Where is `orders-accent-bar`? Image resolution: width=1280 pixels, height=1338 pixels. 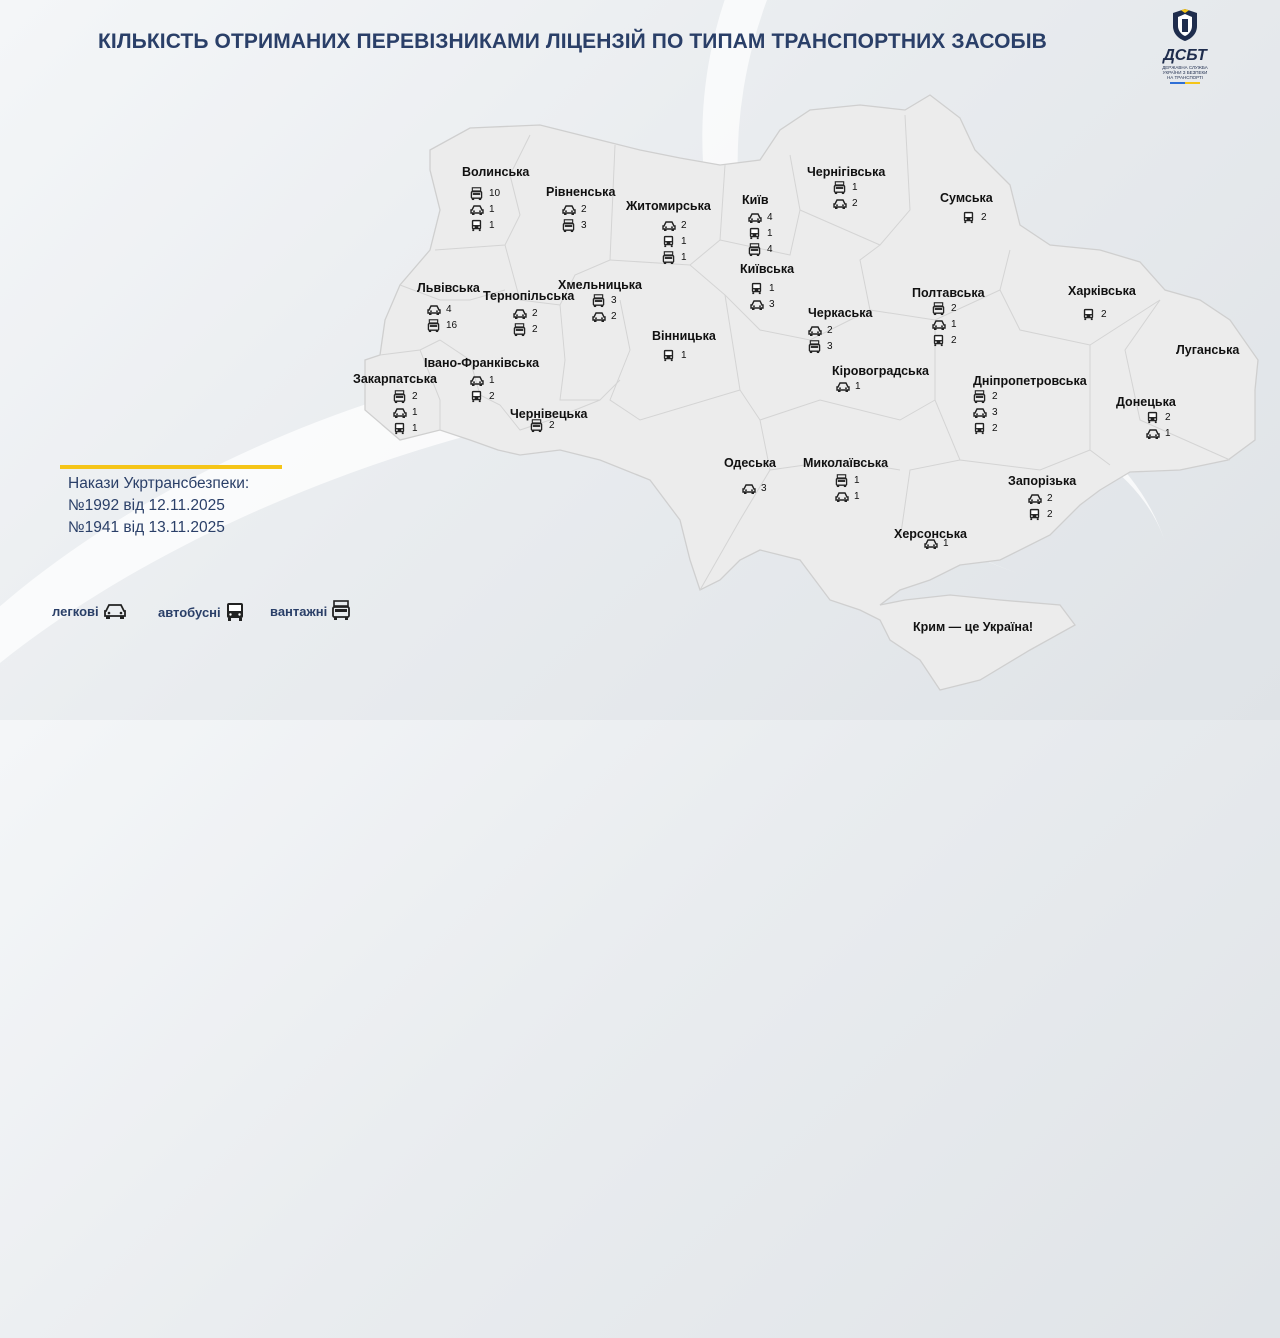 orders-accent-bar is located at coordinates (171, 467).